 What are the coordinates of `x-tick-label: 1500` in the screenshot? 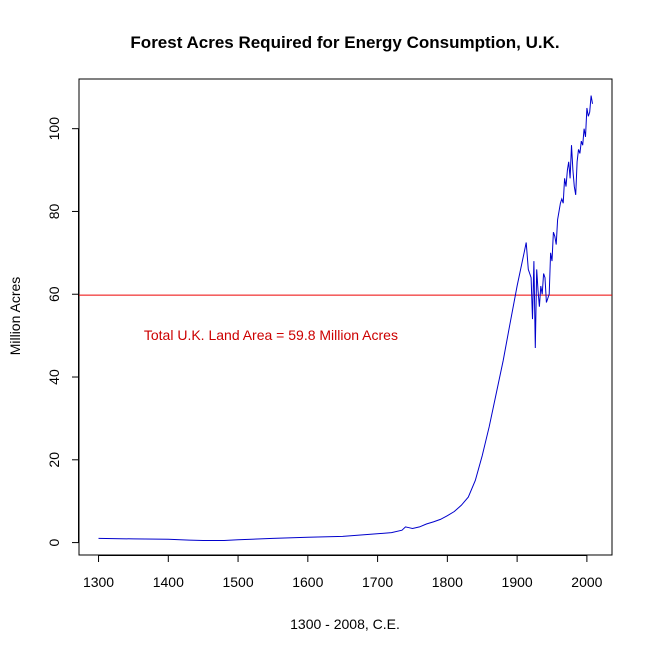 It's located at (237, 582).